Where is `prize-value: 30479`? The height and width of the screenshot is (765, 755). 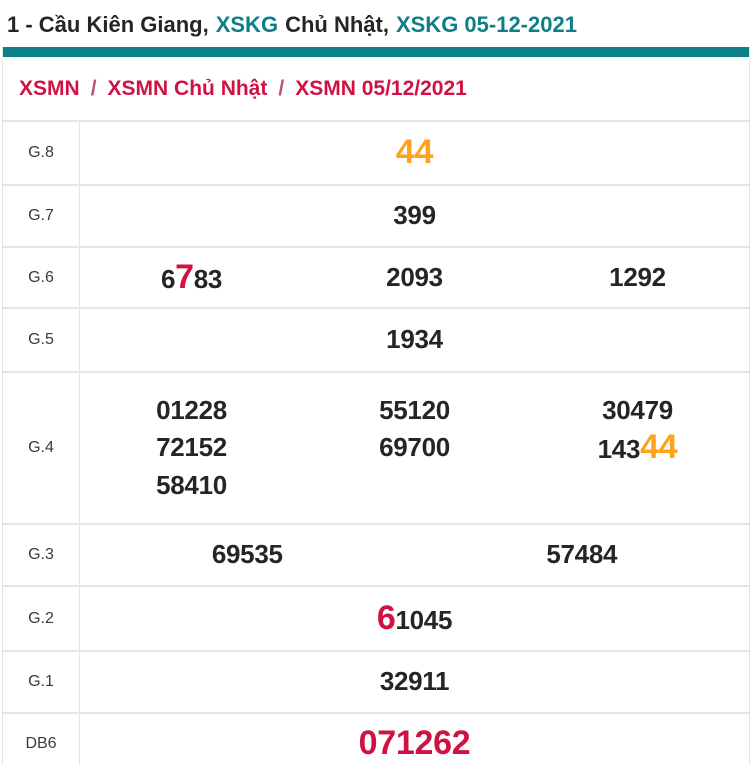
prize-value: 30479 is located at coordinates (637, 410).